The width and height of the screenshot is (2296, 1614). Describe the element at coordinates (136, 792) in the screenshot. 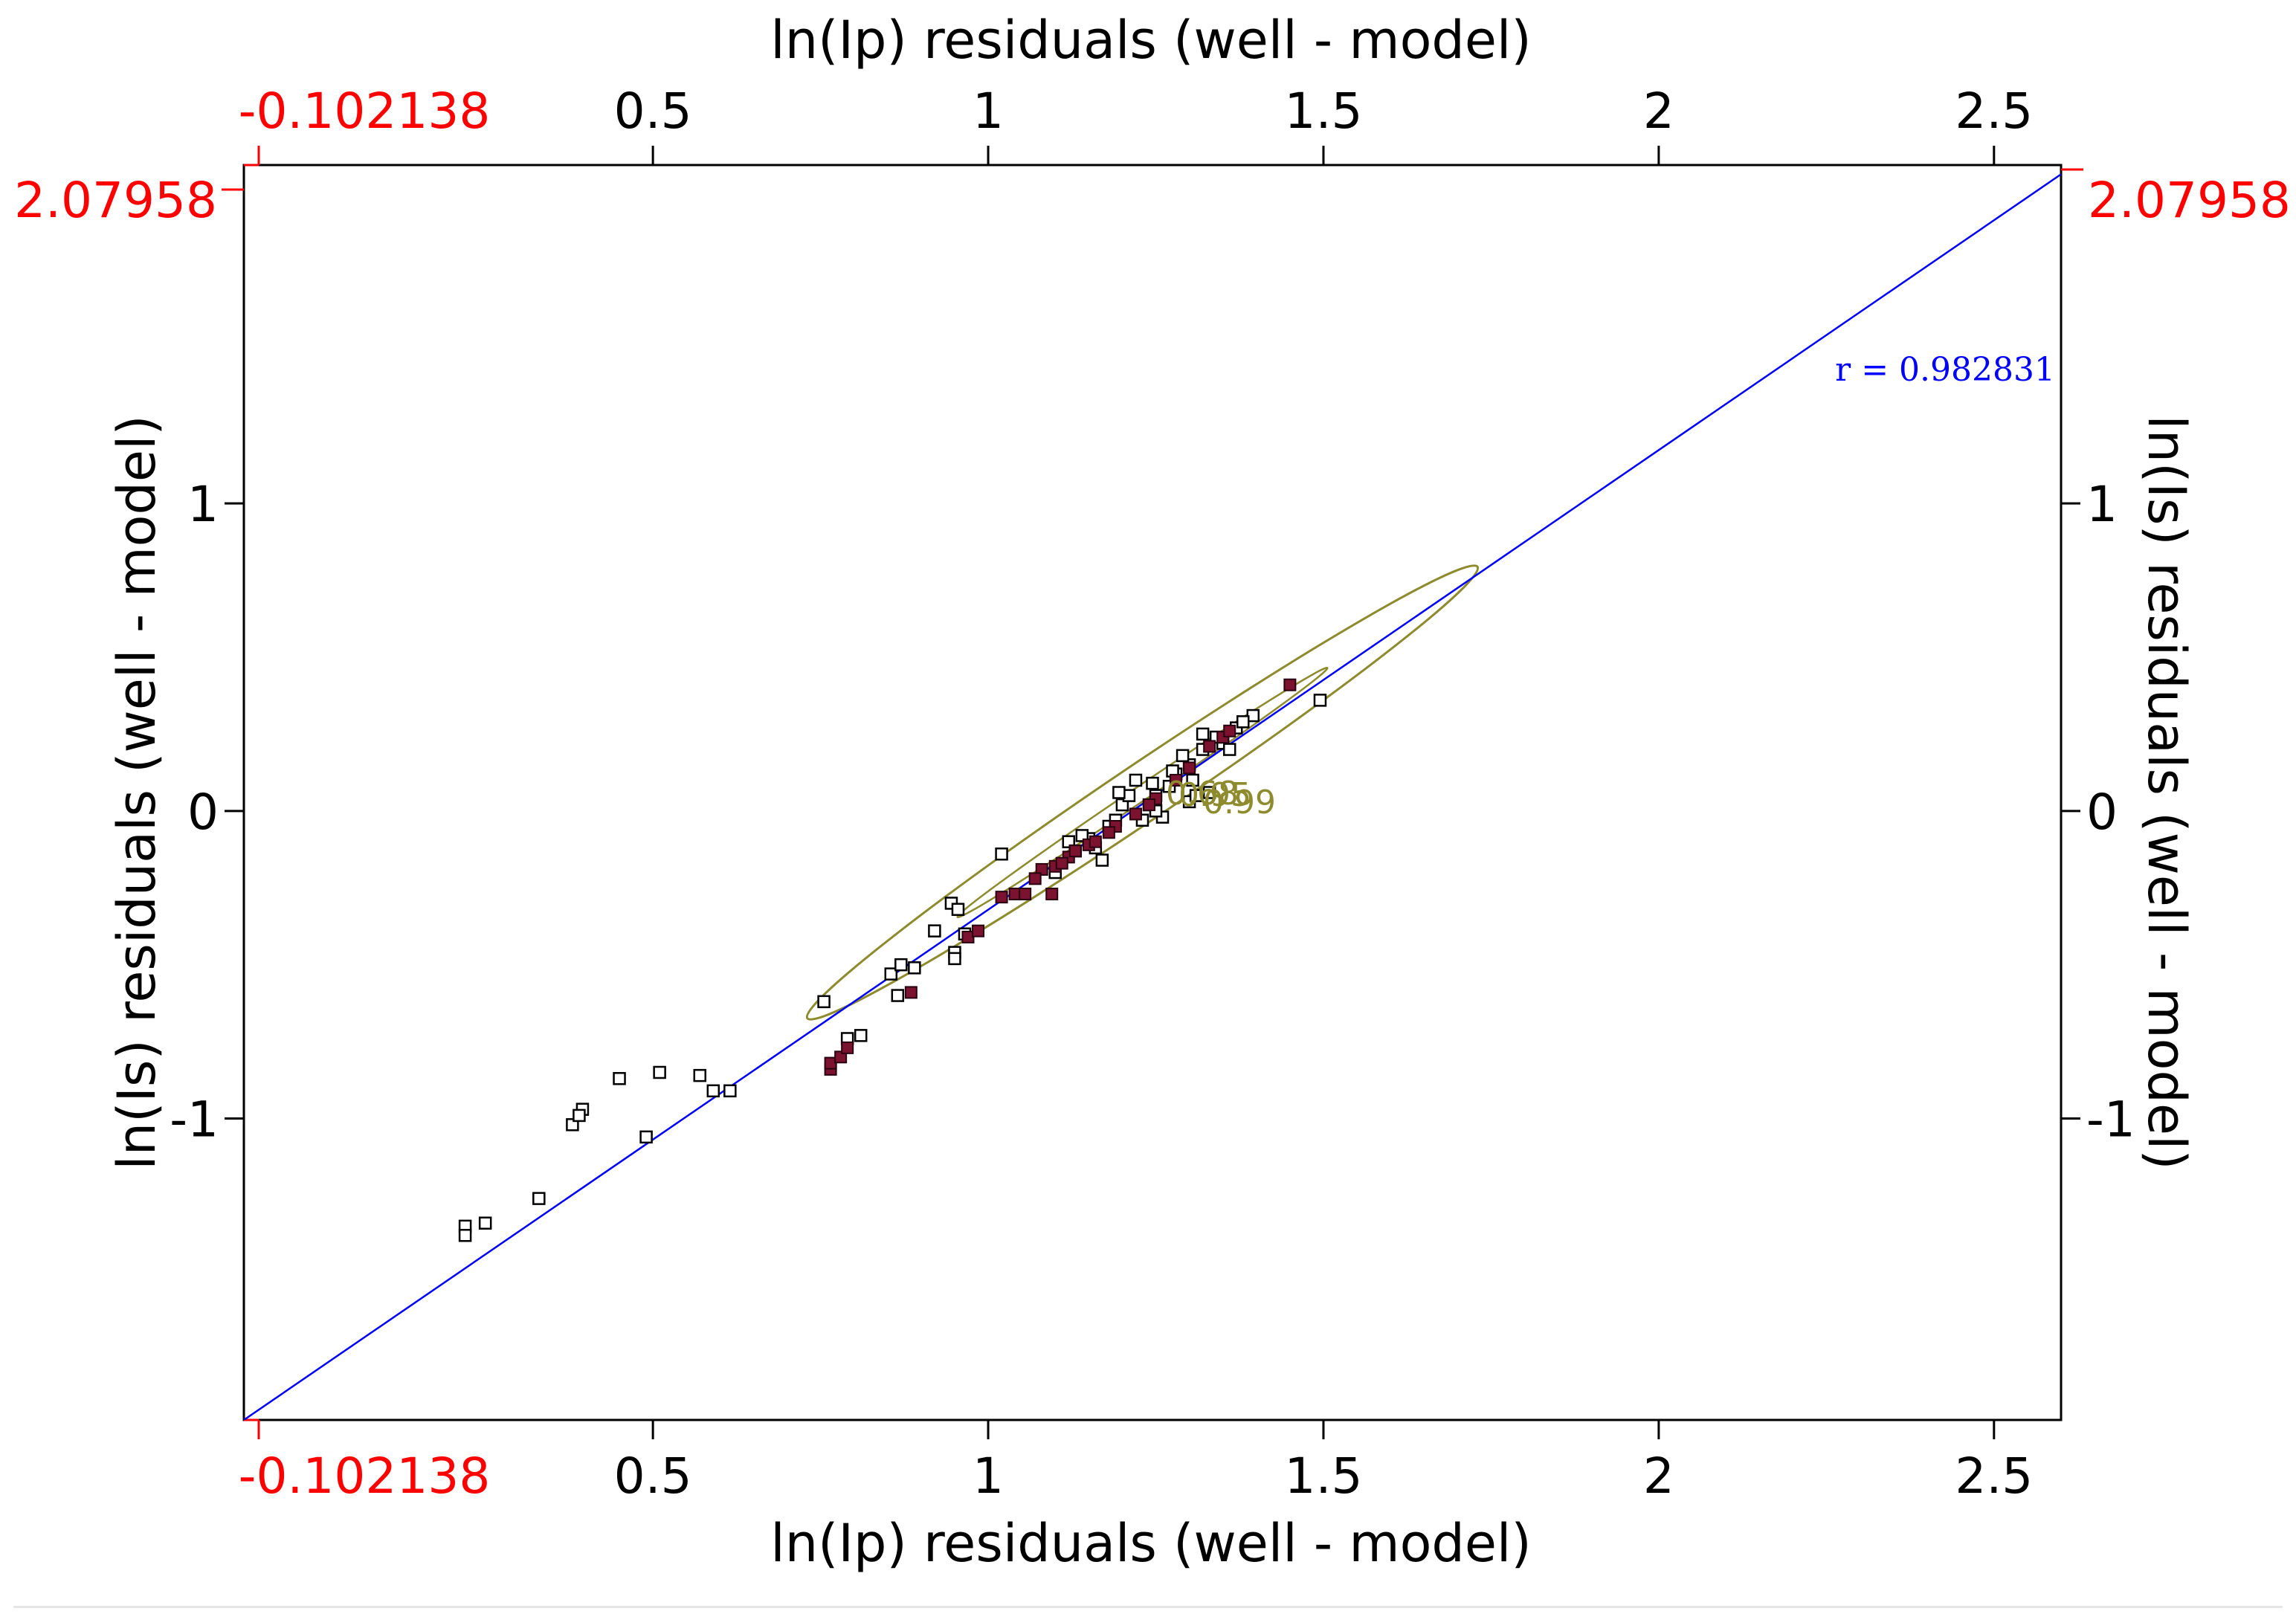

I see `y-axis-title-left: ln(Is) residuals (well - model)` at that location.